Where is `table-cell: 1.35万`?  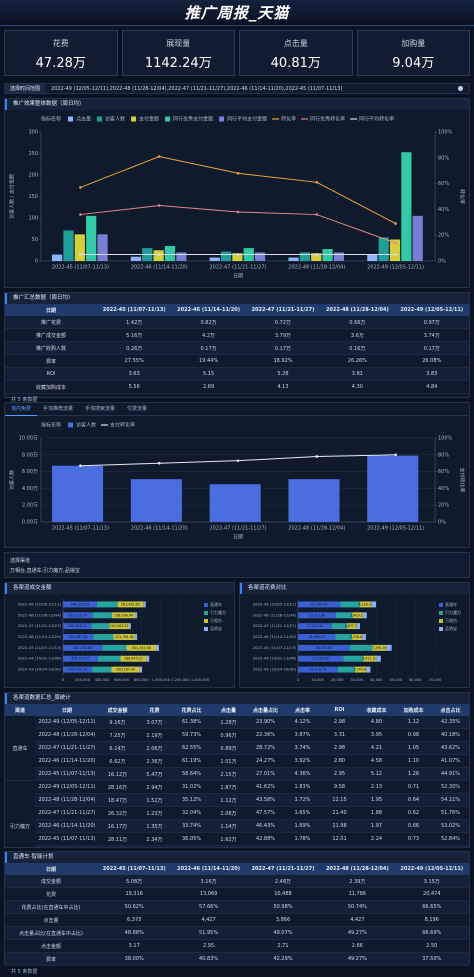 table-cell: 1.35万 is located at coordinates (154, 826).